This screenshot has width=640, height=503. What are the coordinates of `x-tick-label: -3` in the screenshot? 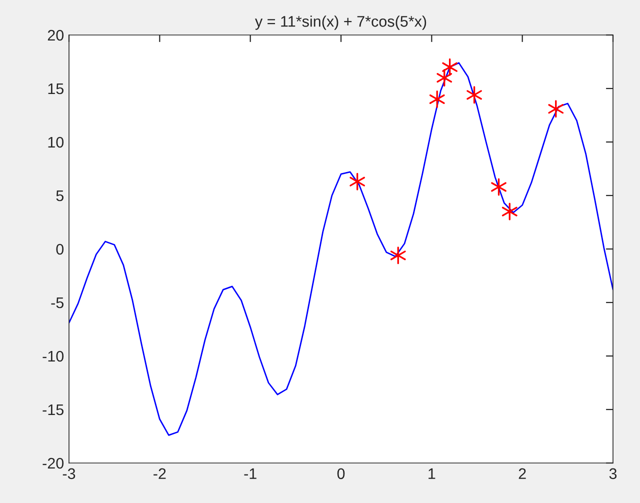 It's located at (69, 474).